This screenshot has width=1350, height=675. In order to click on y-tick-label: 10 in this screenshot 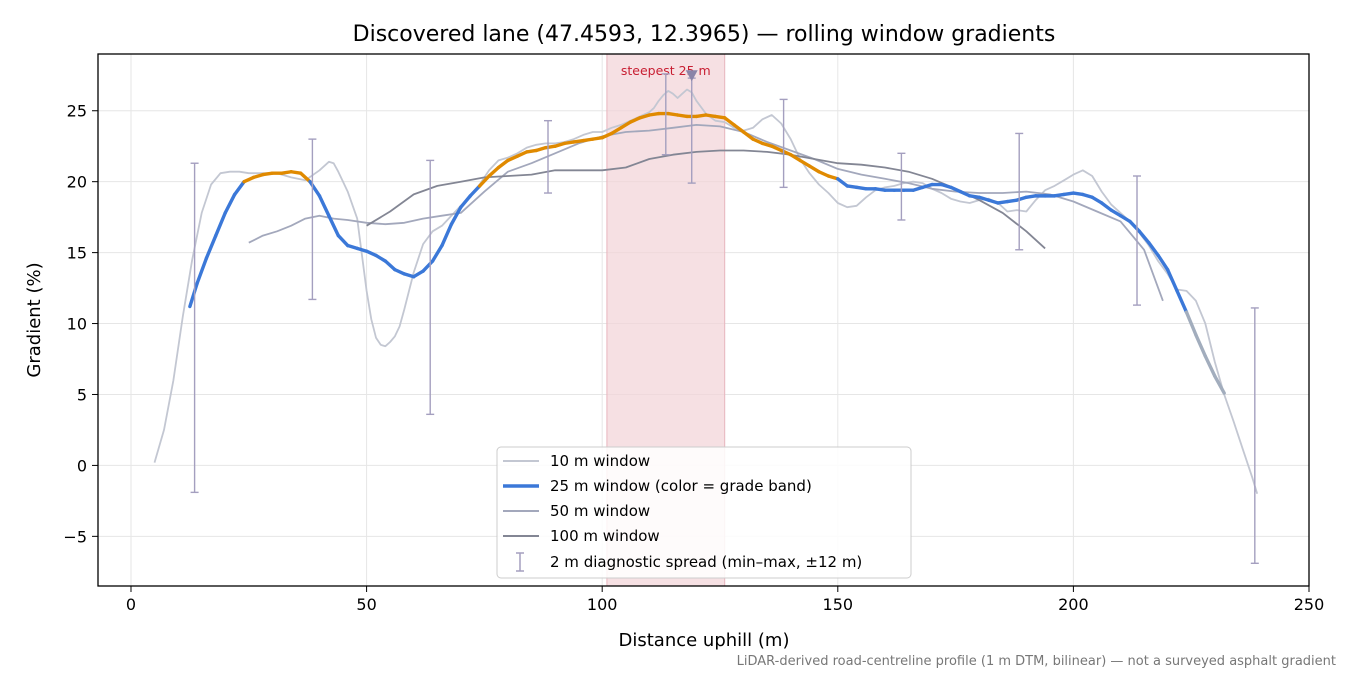, I will do `click(77, 324)`.